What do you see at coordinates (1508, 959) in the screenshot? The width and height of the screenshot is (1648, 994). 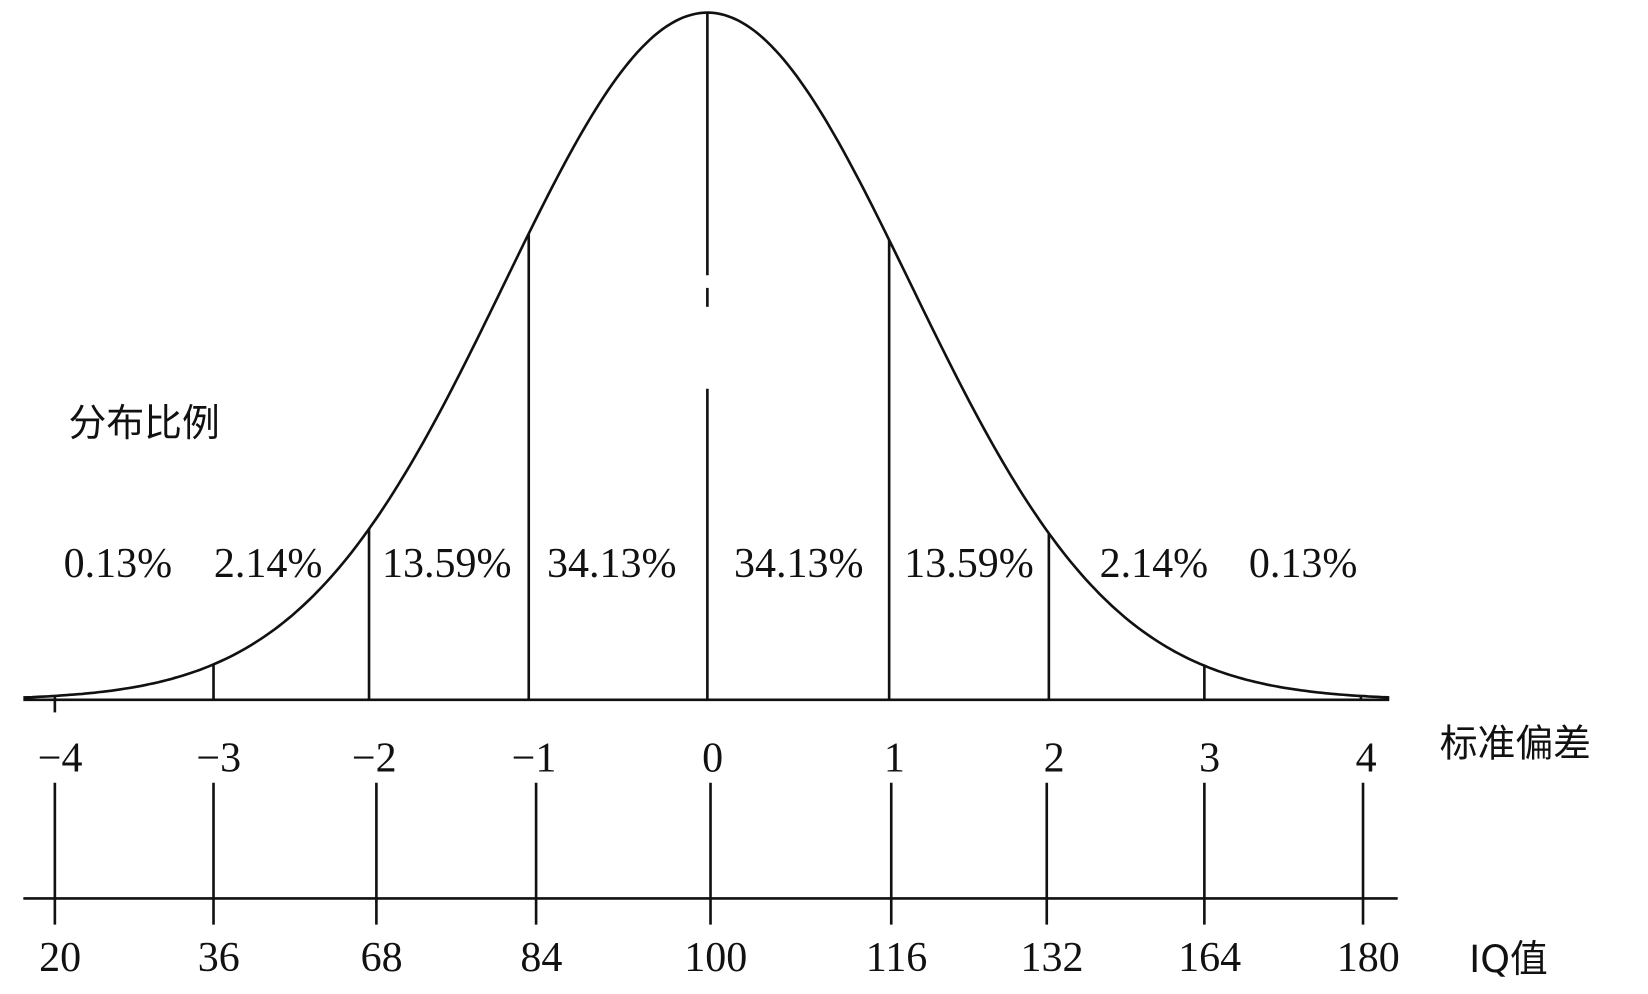 I see `iq-label: IQ值` at bounding box center [1508, 959].